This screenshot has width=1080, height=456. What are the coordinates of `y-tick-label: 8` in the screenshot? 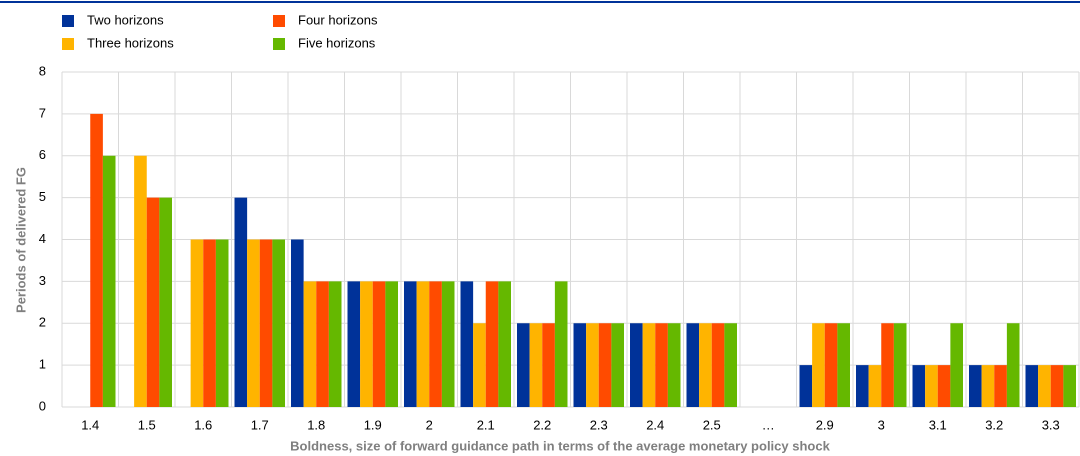 It's located at (42, 70).